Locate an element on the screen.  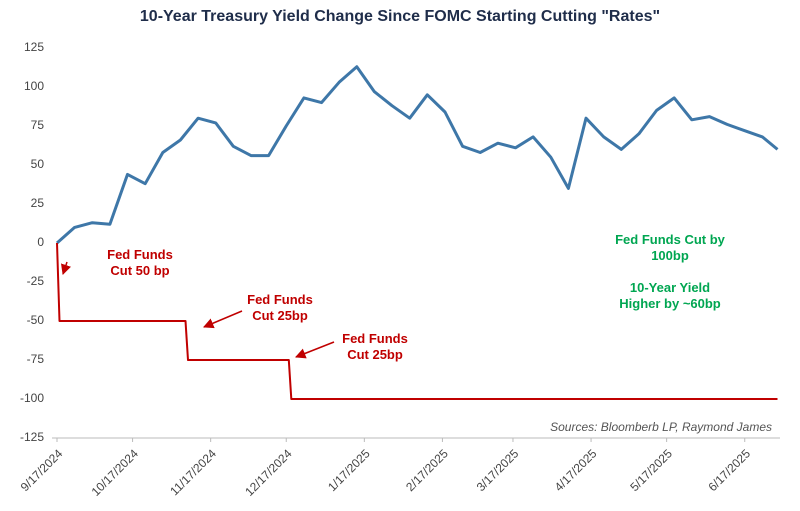
annotation: Fed Funds Cut by 100bp is located at coordinates (670, 247).